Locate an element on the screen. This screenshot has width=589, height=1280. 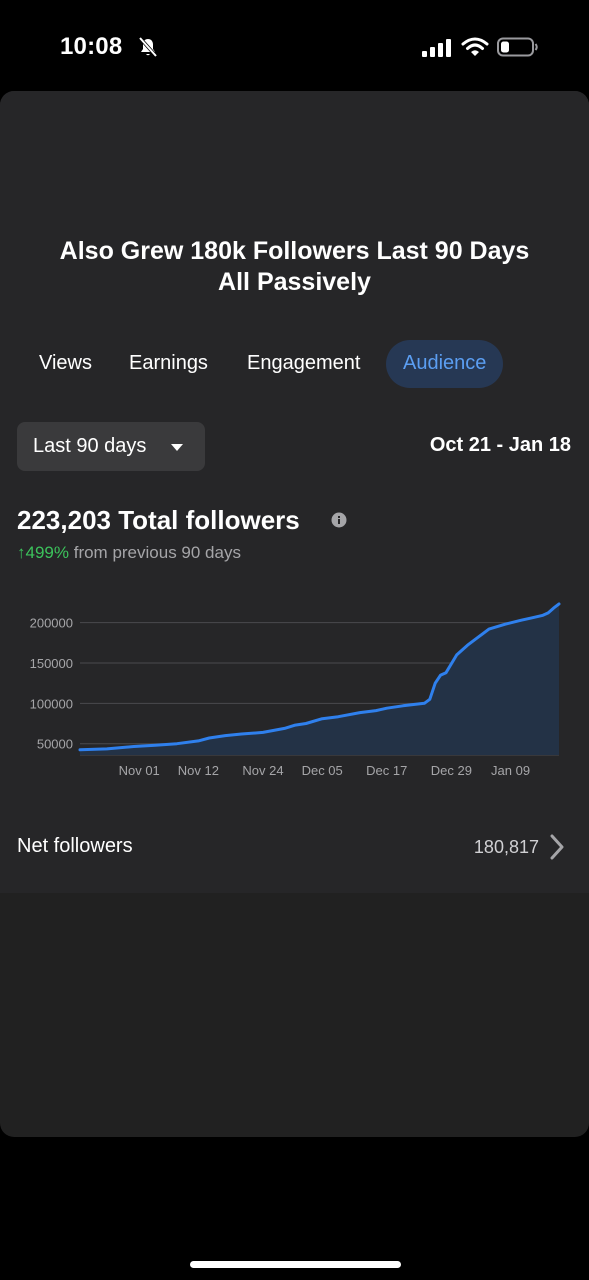
x-tick-label: Dec 17 is located at coordinates (386, 770).